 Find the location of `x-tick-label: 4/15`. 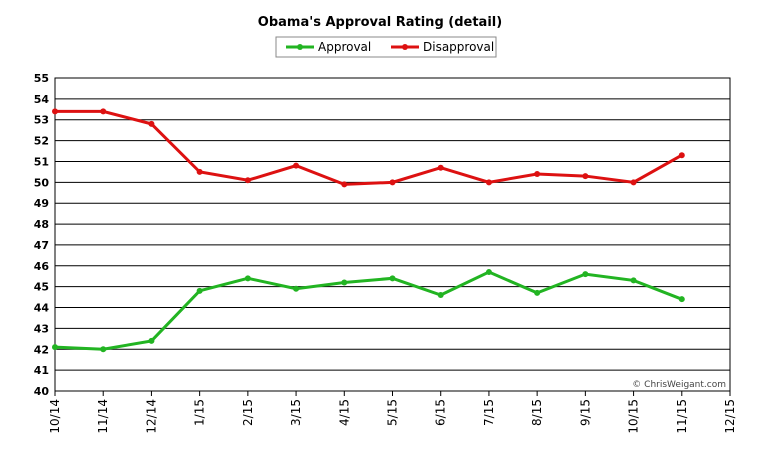

x-tick-label: 4/15 is located at coordinates (344, 412).